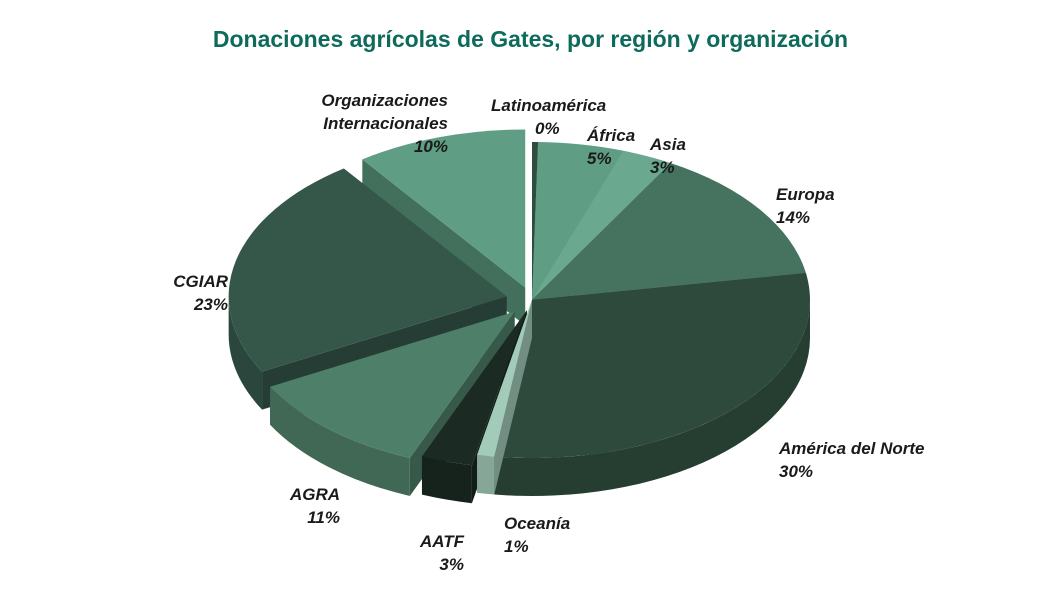  Describe the element at coordinates (504, 397) in the screenshot. I see `pie-slice-Oceanía` at that location.